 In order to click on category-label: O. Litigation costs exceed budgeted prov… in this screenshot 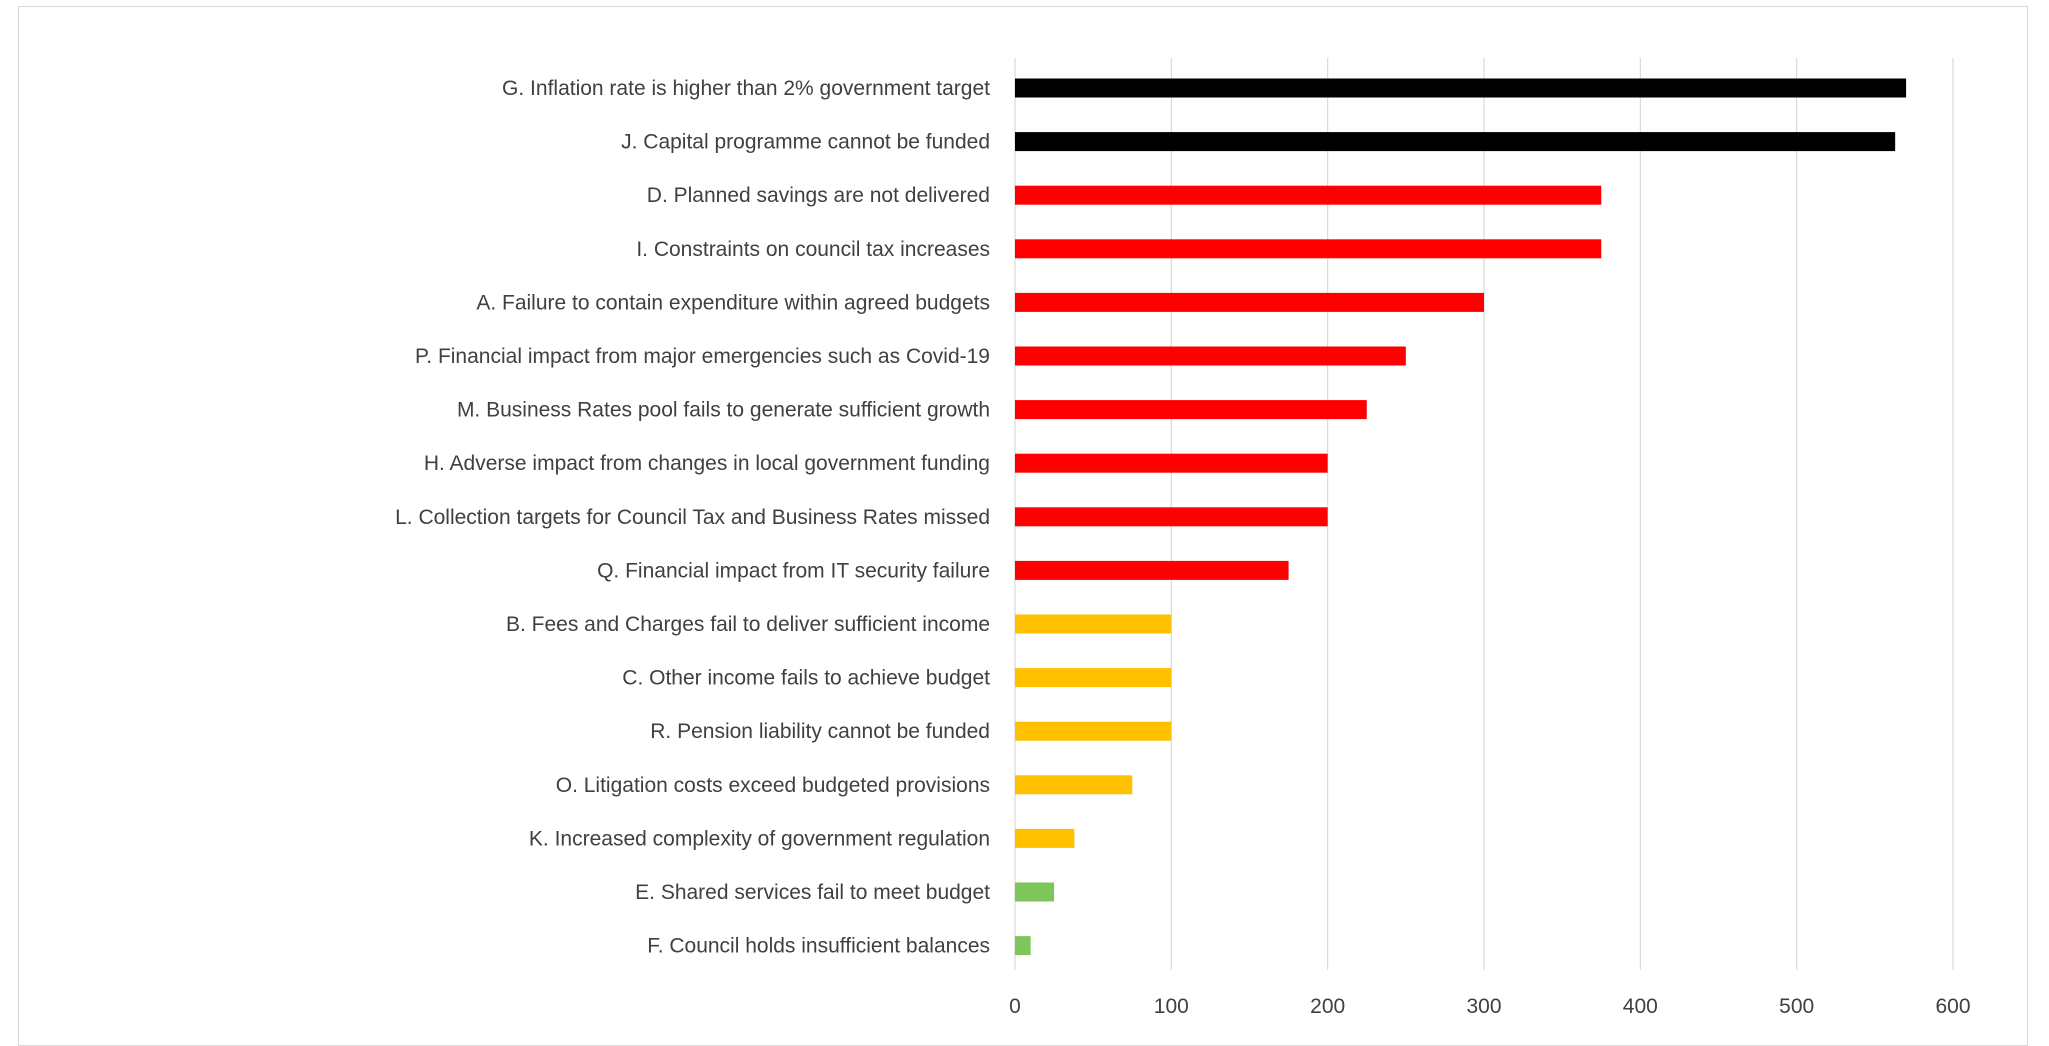, I will do `click(773, 785)`.